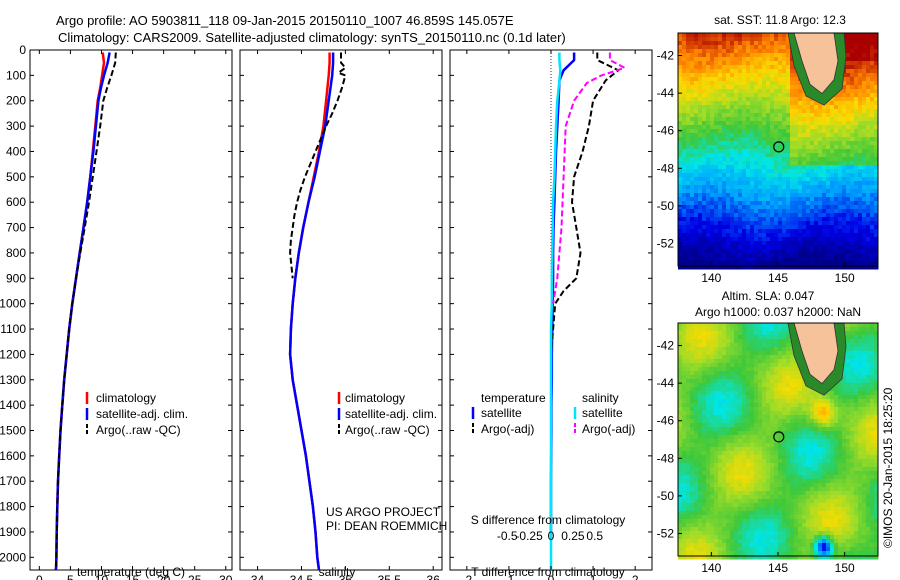 The width and height of the screenshot is (900, 580). Describe the element at coordinates (126, 398) in the screenshot. I see `legend-climatology-label: climatology` at that location.